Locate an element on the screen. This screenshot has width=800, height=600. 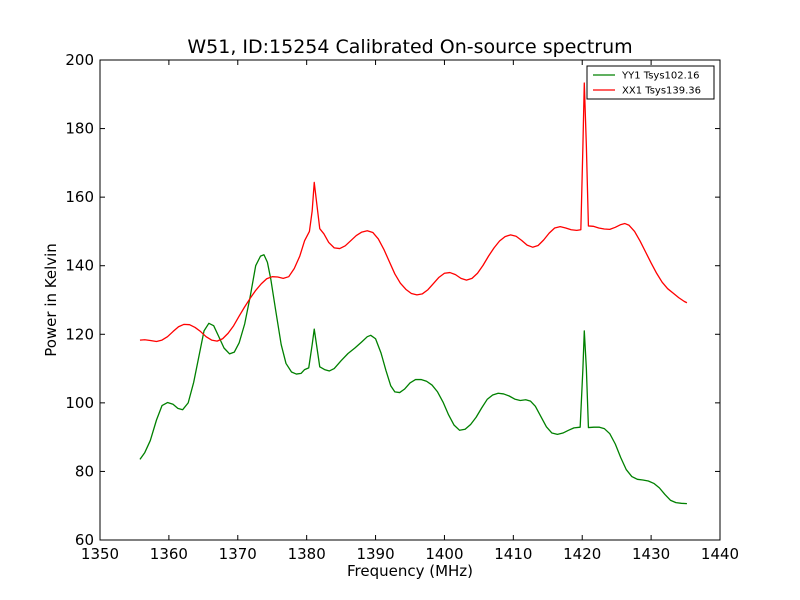
x-tick-label: 1350 is located at coordinates (100, 554).